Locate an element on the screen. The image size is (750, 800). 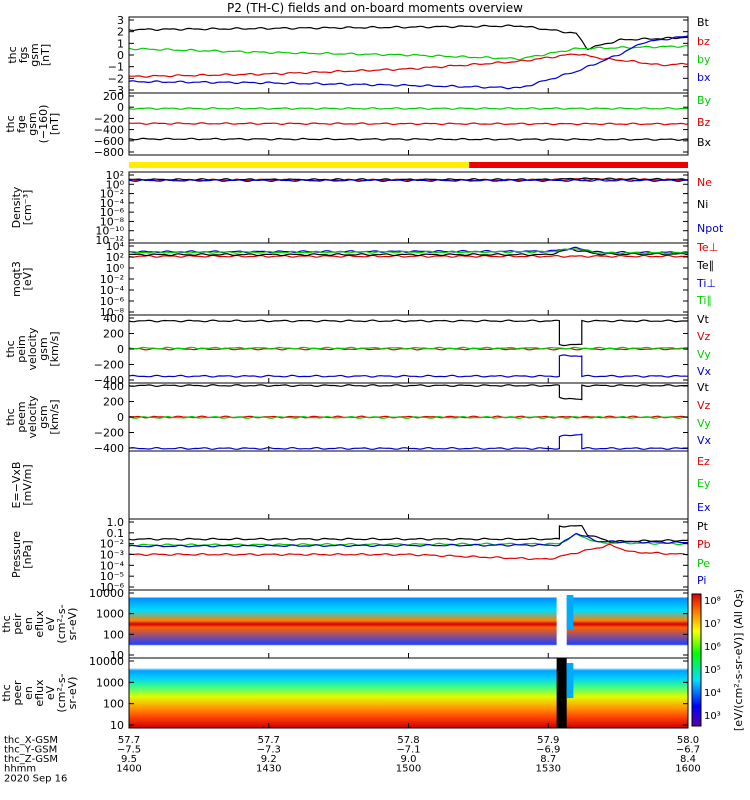
peir-ytick-label: 100 is located at coordinates (113, 634).